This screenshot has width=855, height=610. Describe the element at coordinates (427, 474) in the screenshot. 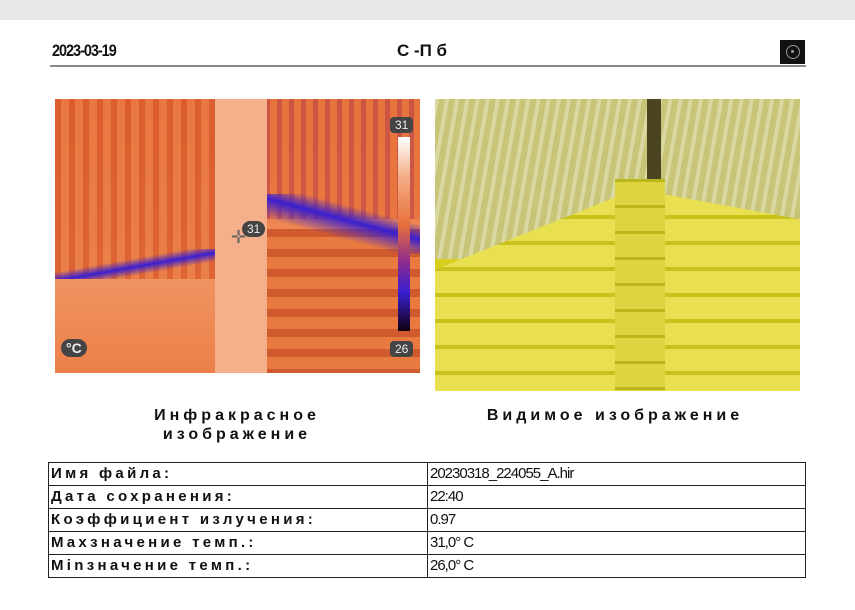

I see `table-row: Имя файла: 20230318_224055_A.hir` at that location.